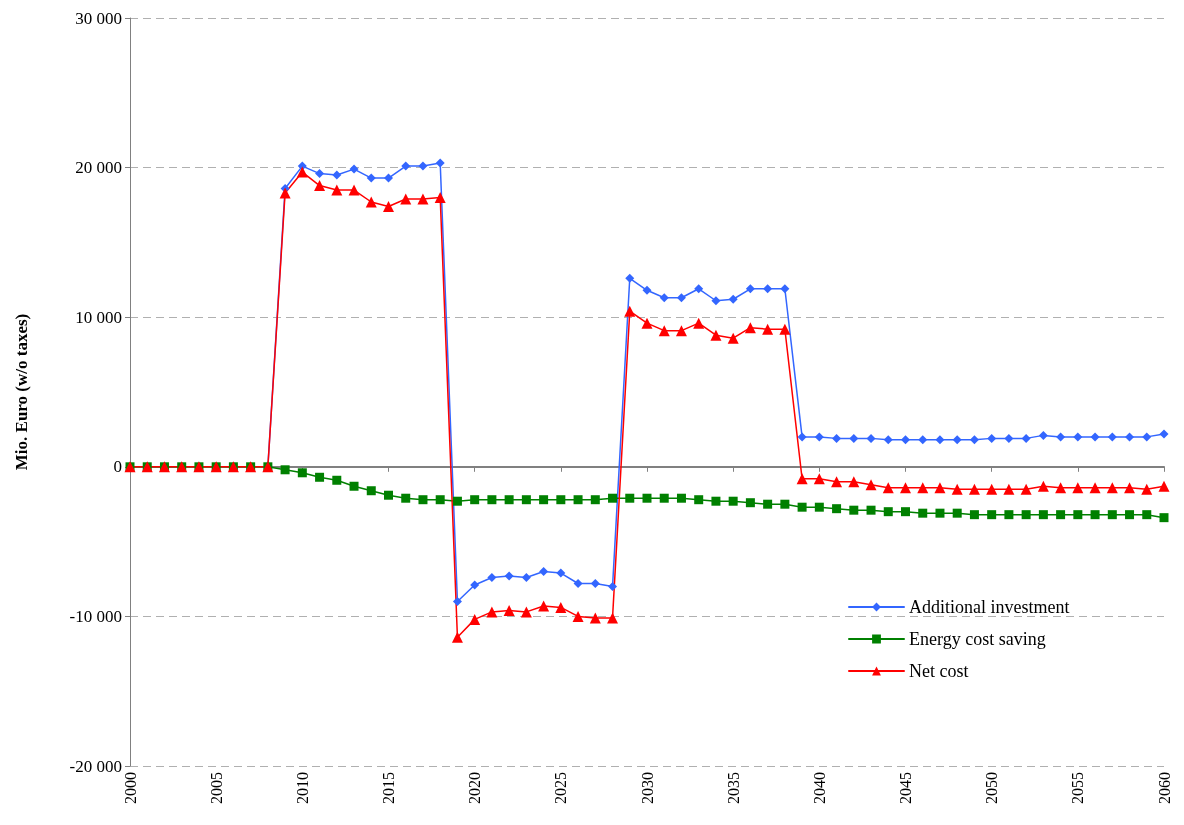  I want to click on x-tick-label: 2040, so click(819, 788).